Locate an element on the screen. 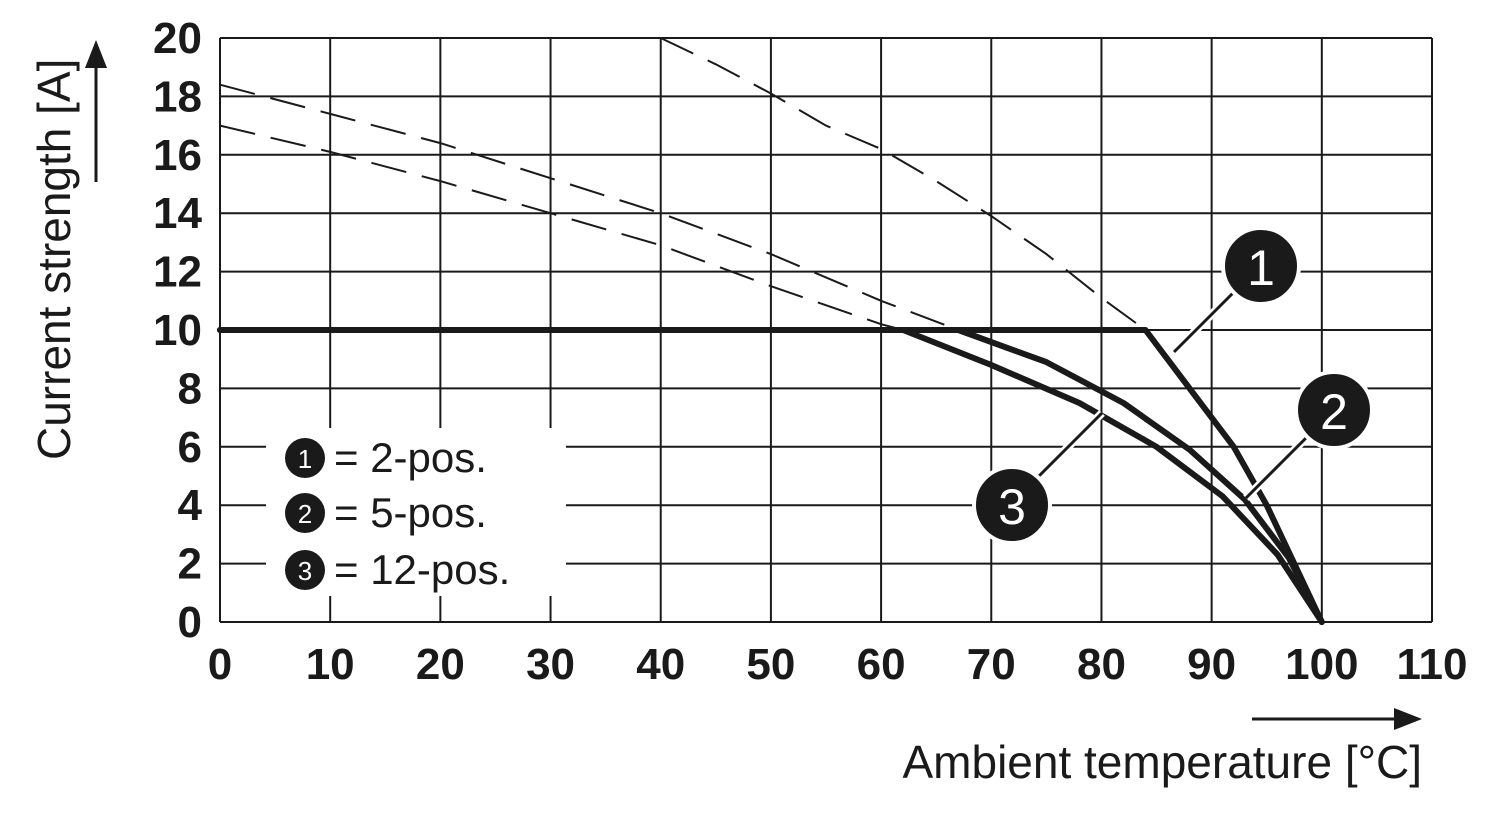 This screenshot has width=1500, height=820. legend-label-1: = 2-pos. is located at coordinates (410, 457).